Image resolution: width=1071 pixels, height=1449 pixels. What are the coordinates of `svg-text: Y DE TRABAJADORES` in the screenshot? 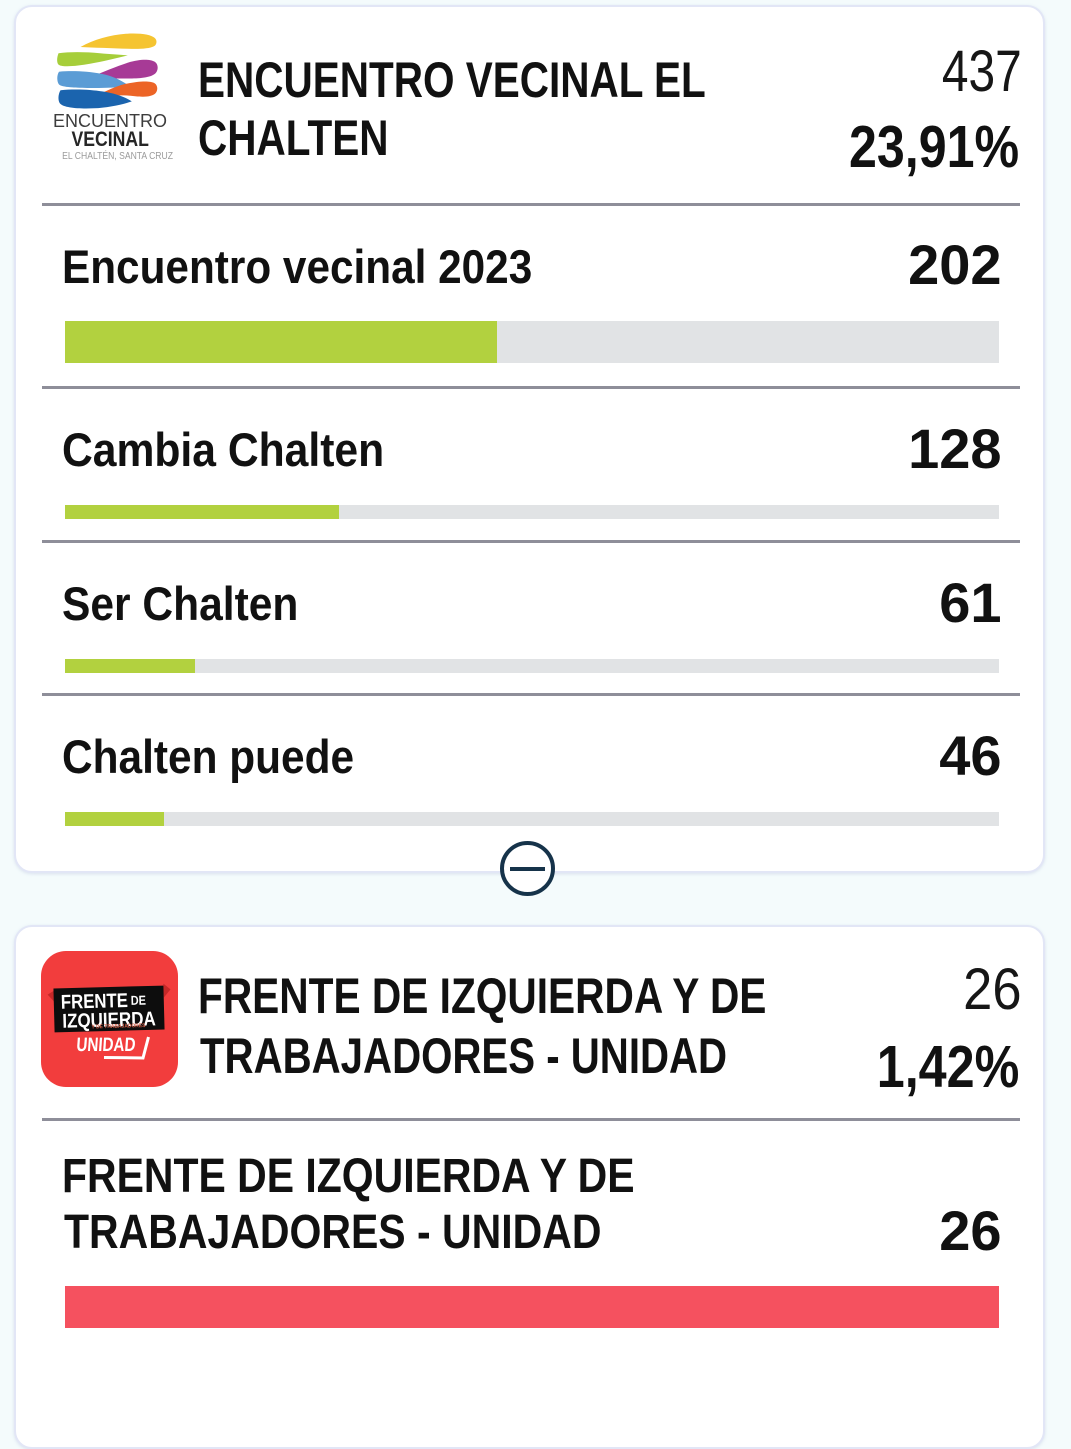 It's located at (118, 1027).